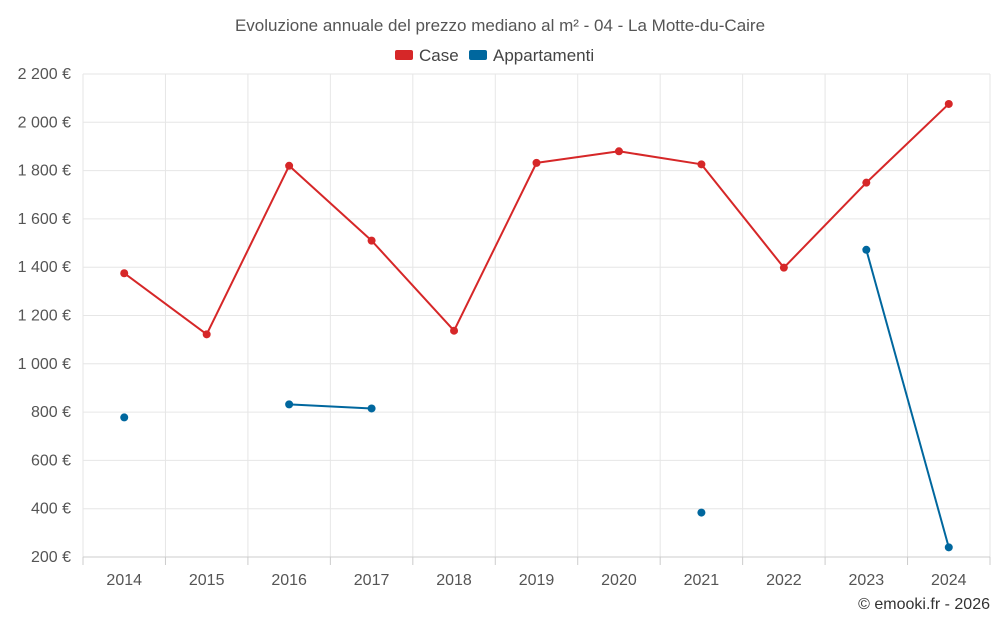 The height and width of the screenshot is (625, 1000). What do you see at coordinates (289, 580) in the screenshot?
I see `x-tick-label: 2016` at bounding box center [289, 580].